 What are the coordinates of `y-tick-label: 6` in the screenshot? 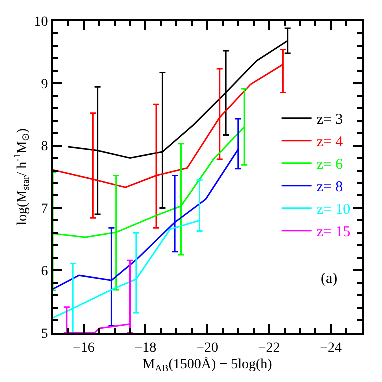 It's located at (44, 272).